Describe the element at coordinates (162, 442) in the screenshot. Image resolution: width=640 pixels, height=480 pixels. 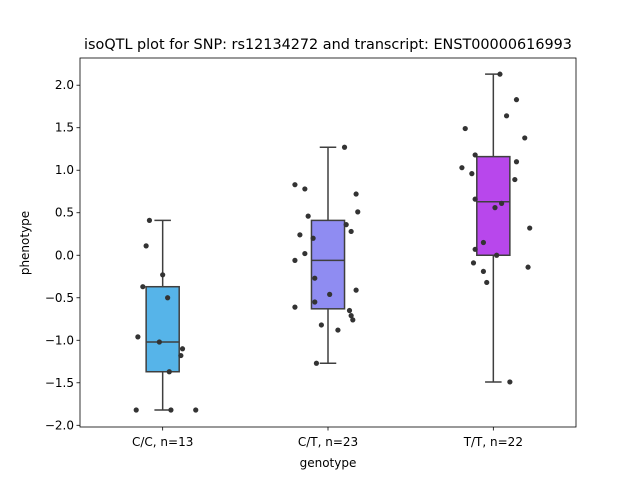
I see `x-tick-label: C/C, n=13` at that location.